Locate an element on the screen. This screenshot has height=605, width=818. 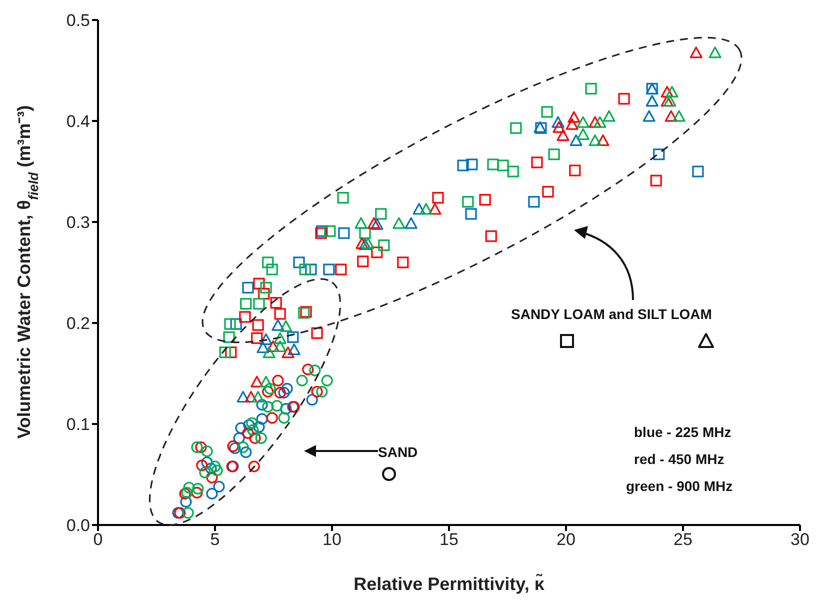
y-tick-label: 0.1 is located at coordinates (78, 424).